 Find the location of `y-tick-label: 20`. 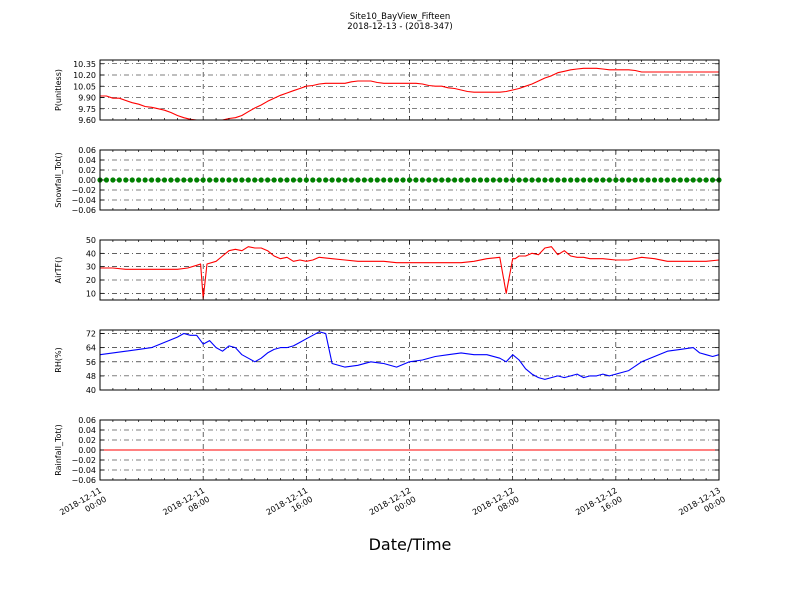

y-tick-label: 20 is located at coordinates (91, 280).